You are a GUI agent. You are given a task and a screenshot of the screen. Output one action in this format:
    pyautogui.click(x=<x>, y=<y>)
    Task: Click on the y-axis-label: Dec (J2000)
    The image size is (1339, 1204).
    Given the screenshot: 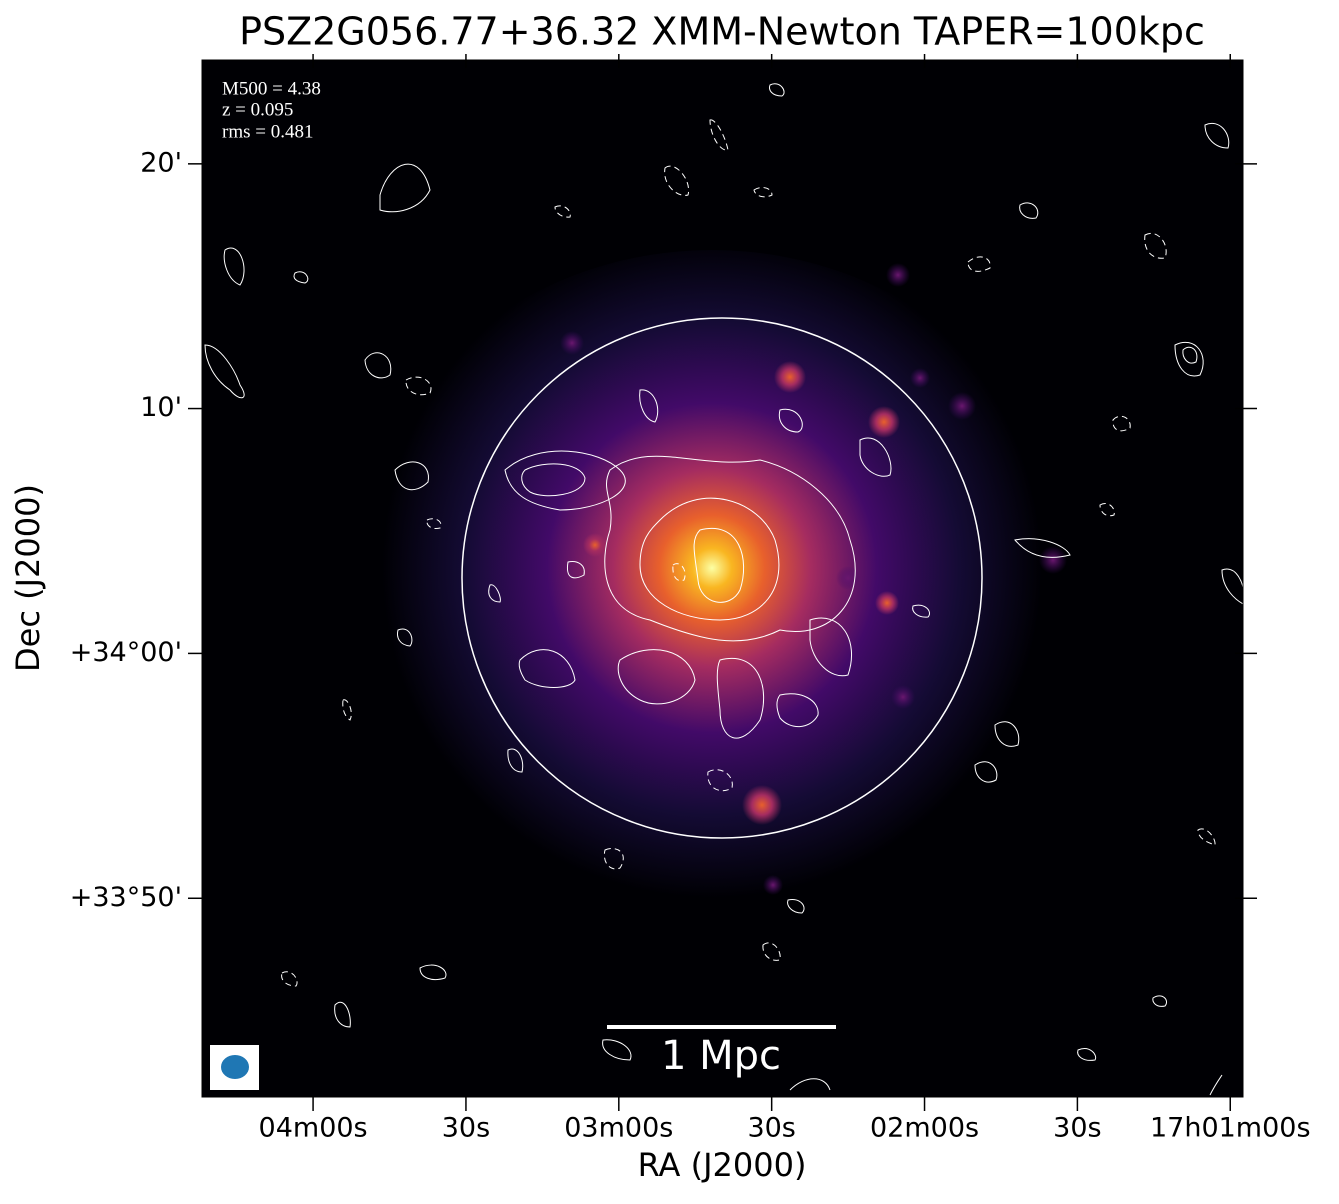 What is the action you would take?
    pyautogui.click(x=28, y=578)
    